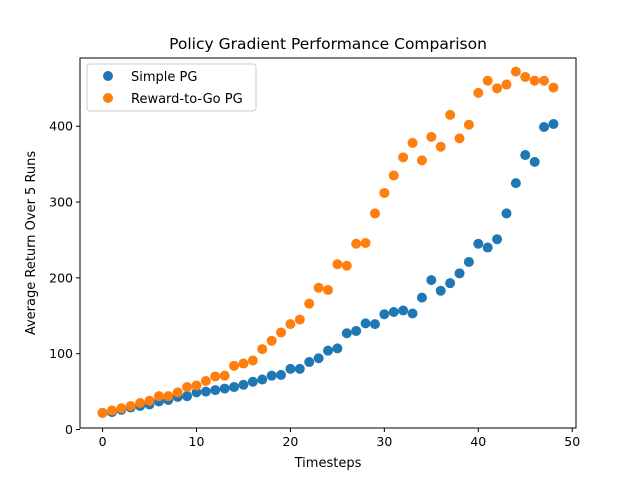 The image size is (640, 480). Describe the element at coordinates (197, 441) in the screenshot. I see `x-tick-label: 10` at that location.